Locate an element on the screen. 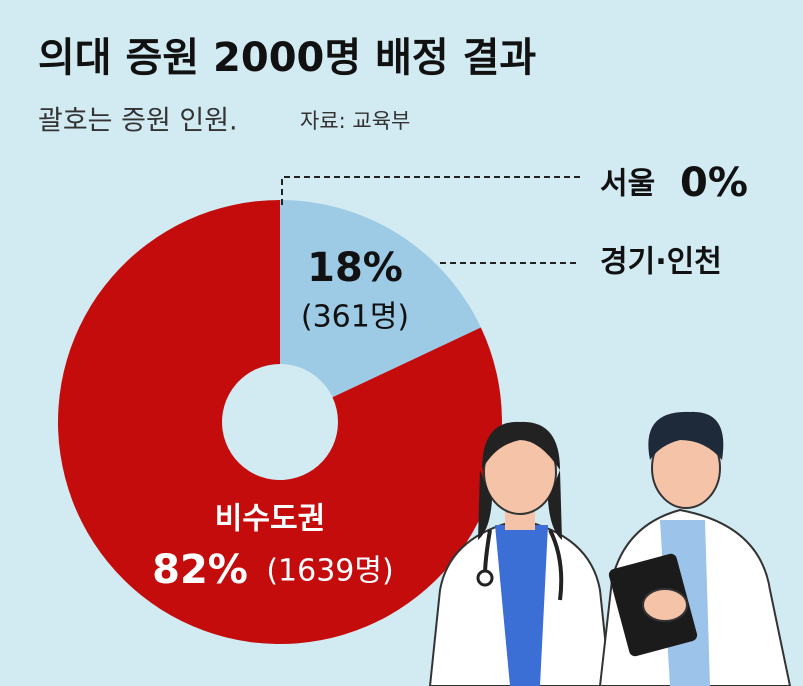 The width and height of the screenshot is (803, 686). count-label: (1639명) is located at coordinates (329, 571).